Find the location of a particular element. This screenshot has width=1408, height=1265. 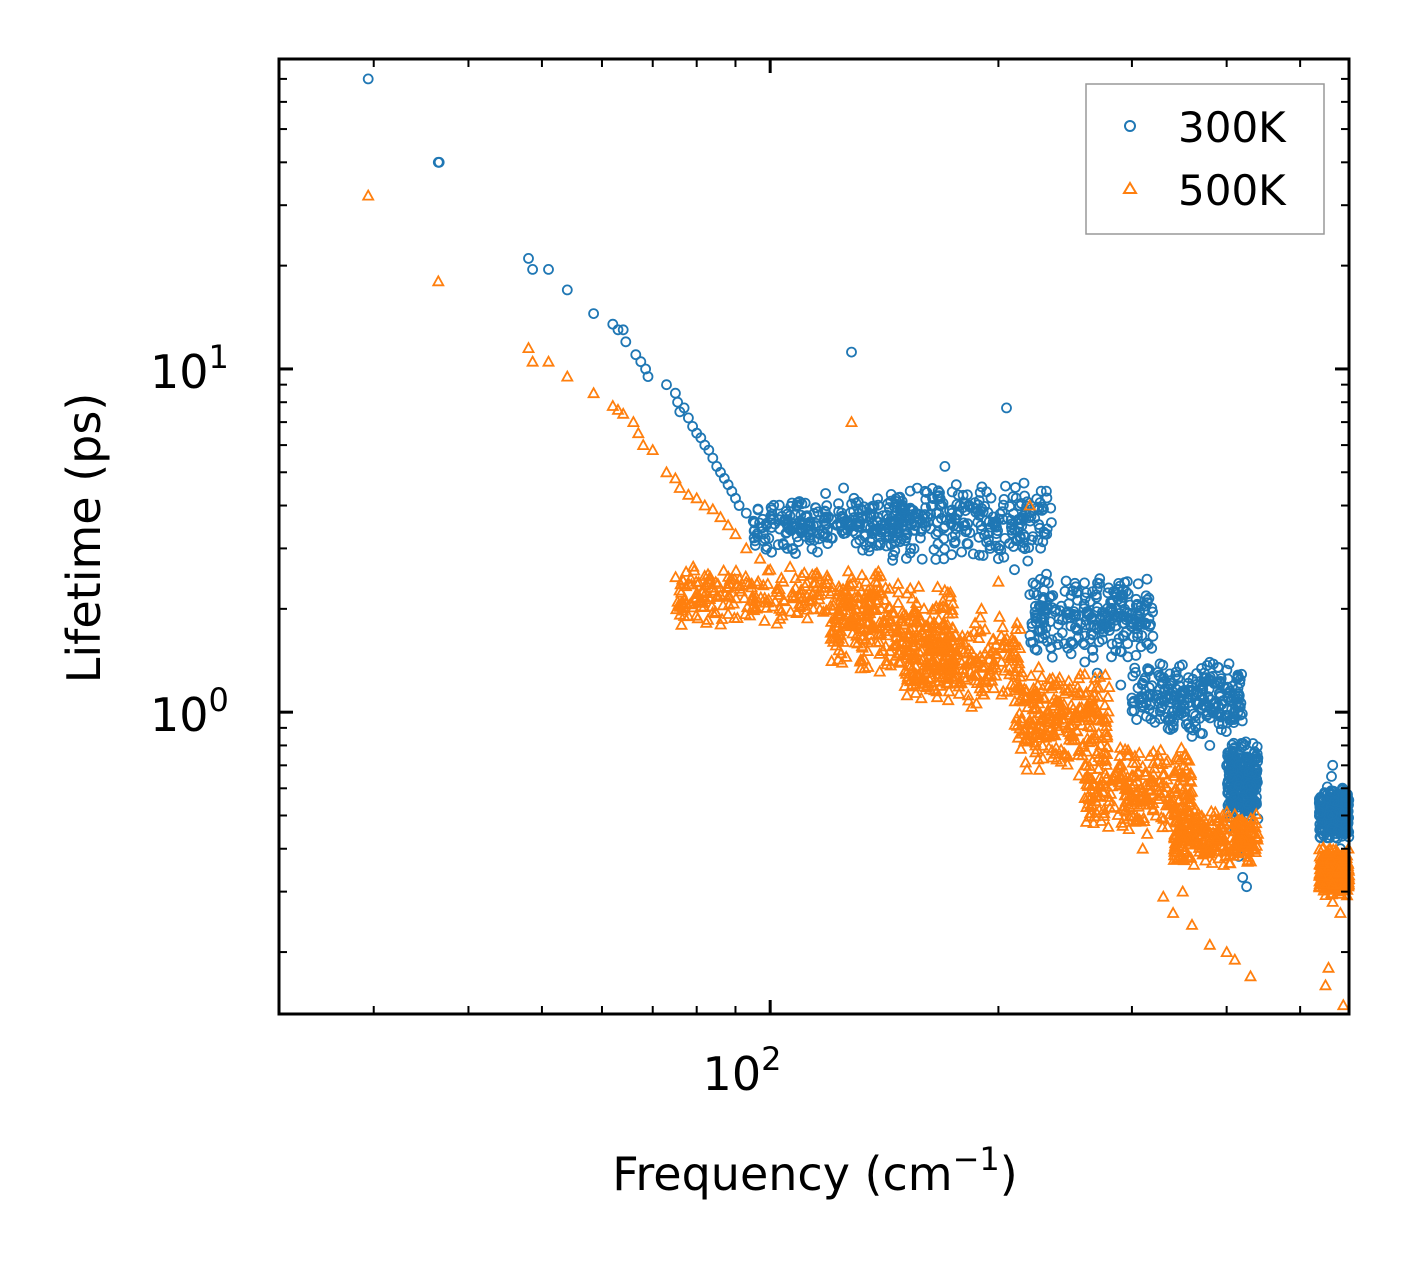

legend-marker-500k is located at coordinates (1130, 187).